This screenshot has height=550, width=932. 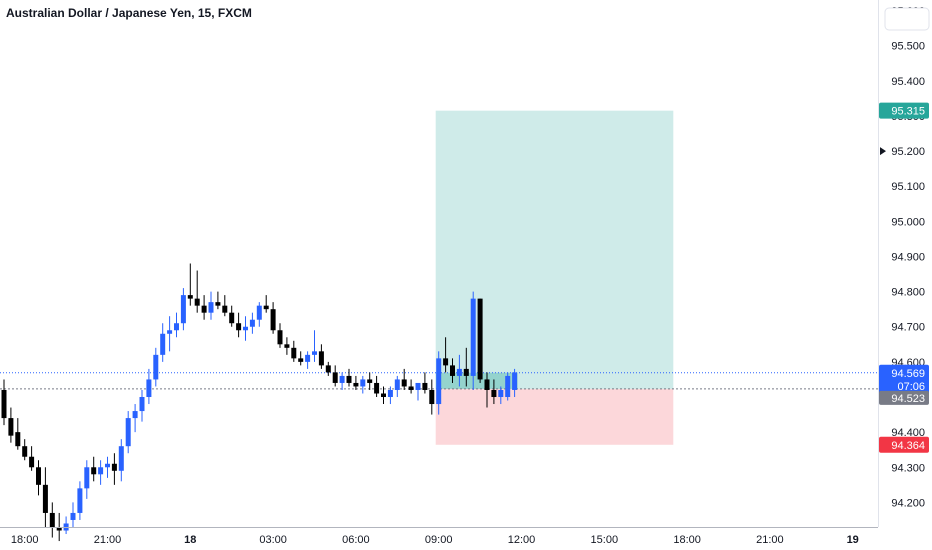 I want to click on y-tick-label: 95.200, so click(x=908, y=152).